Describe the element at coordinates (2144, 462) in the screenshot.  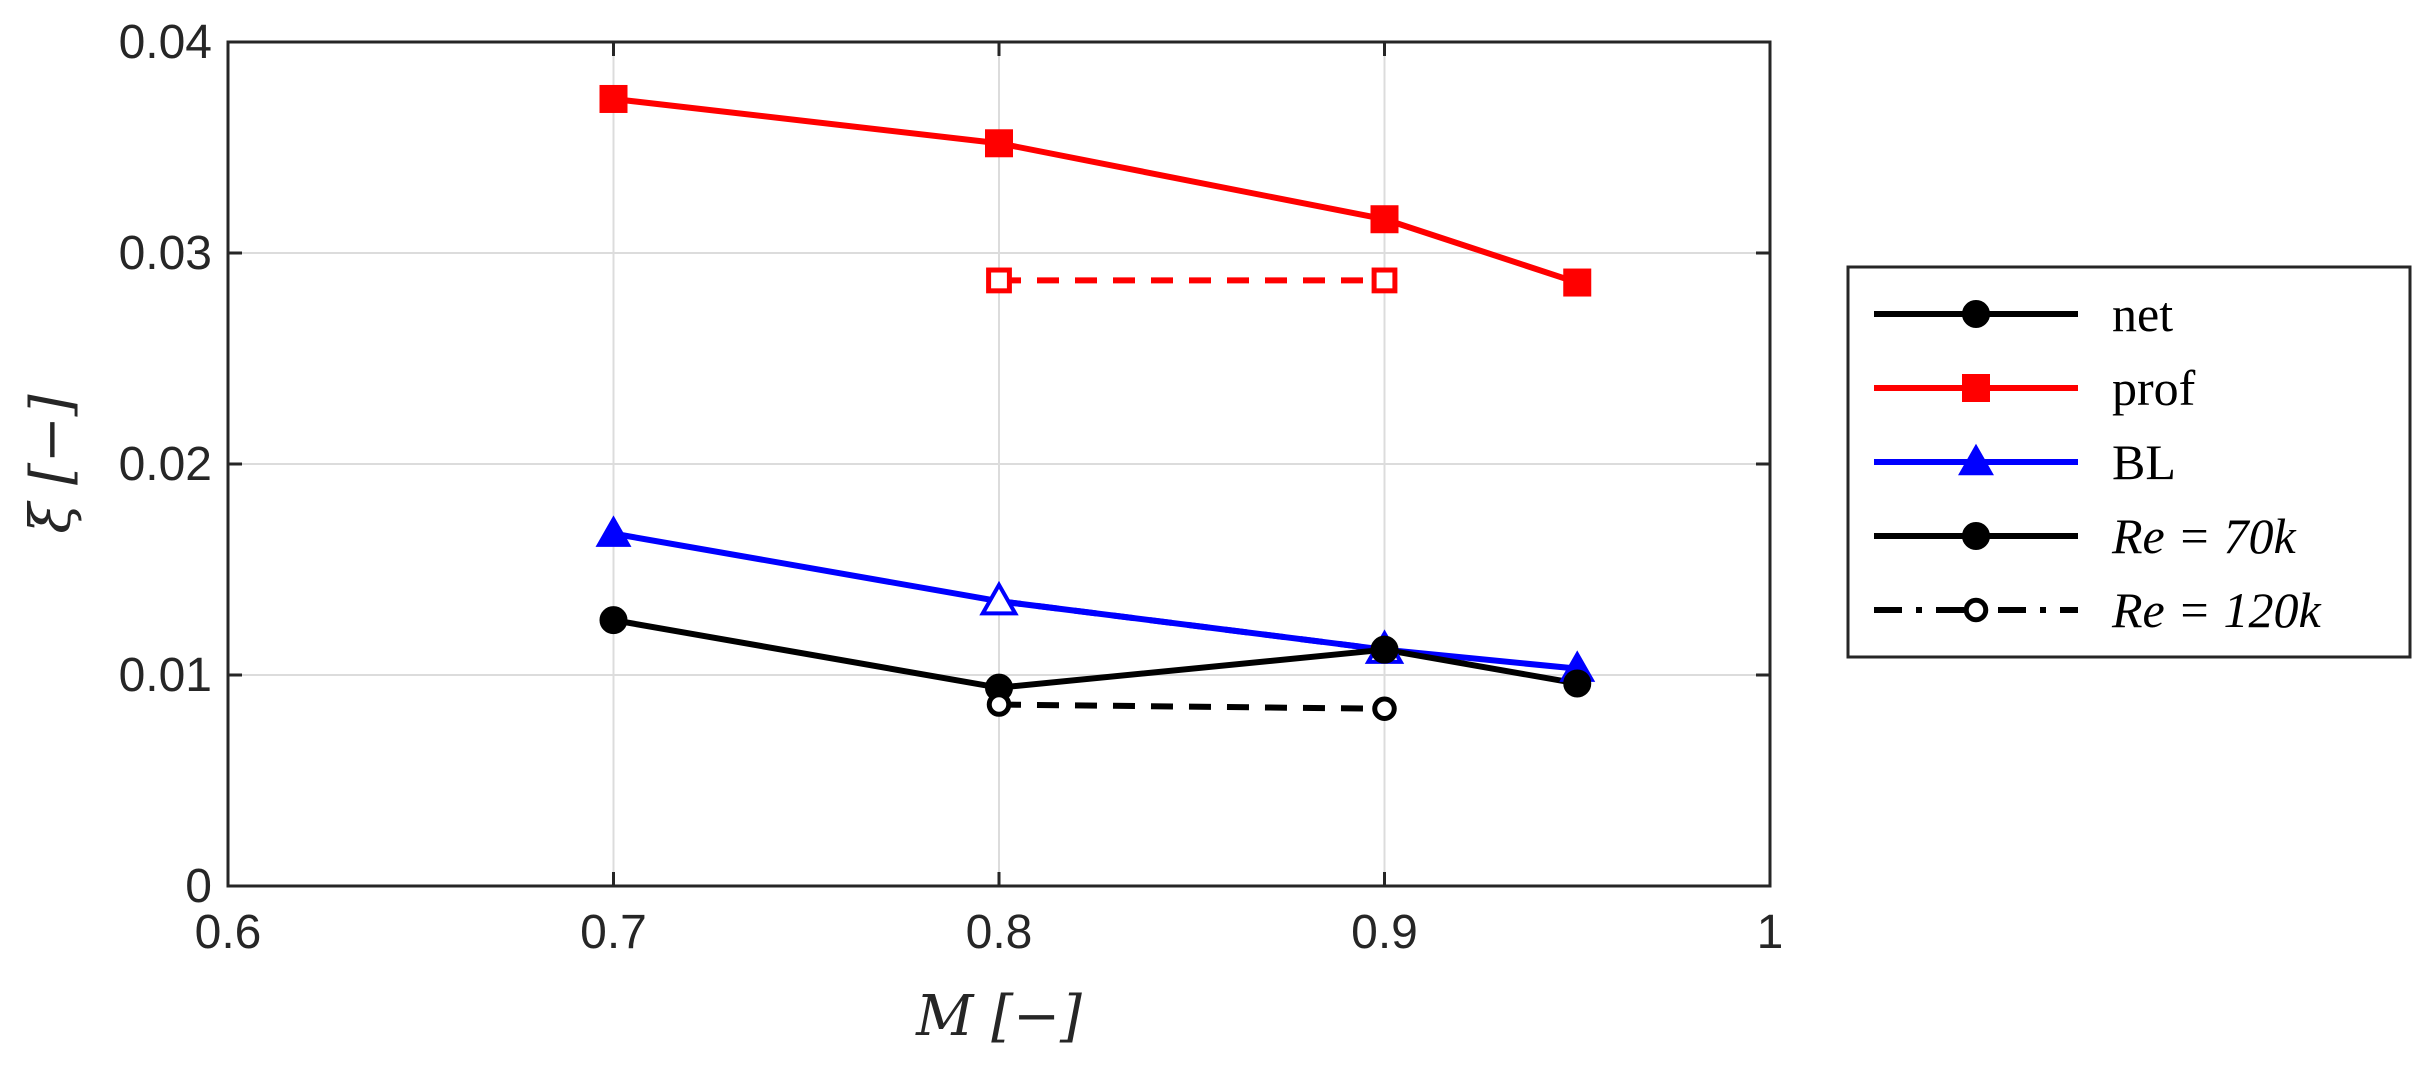
I see `legend-label: BL` at that location.